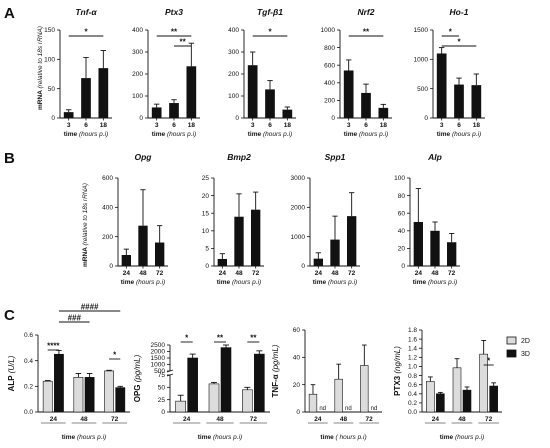 The image size is (550, 448). I want to click on ylabel-row-b-main: mRNA, so click(85, 257).